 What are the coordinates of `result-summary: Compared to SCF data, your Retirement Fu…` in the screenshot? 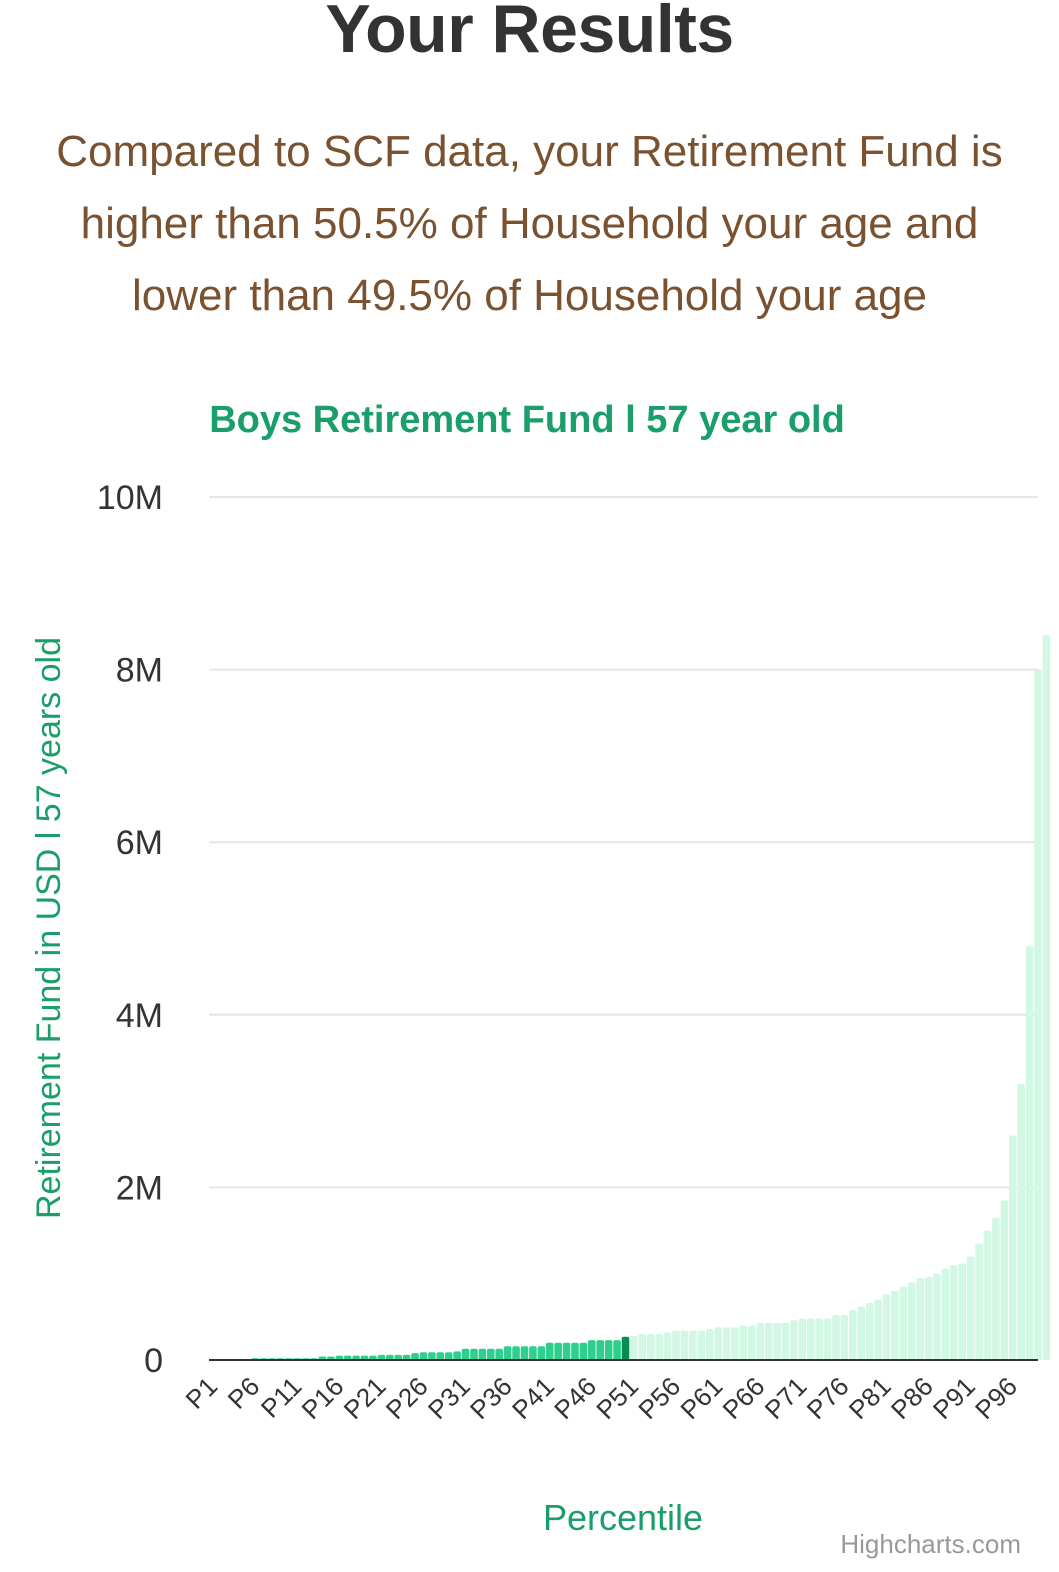 It's located at (529, 224).